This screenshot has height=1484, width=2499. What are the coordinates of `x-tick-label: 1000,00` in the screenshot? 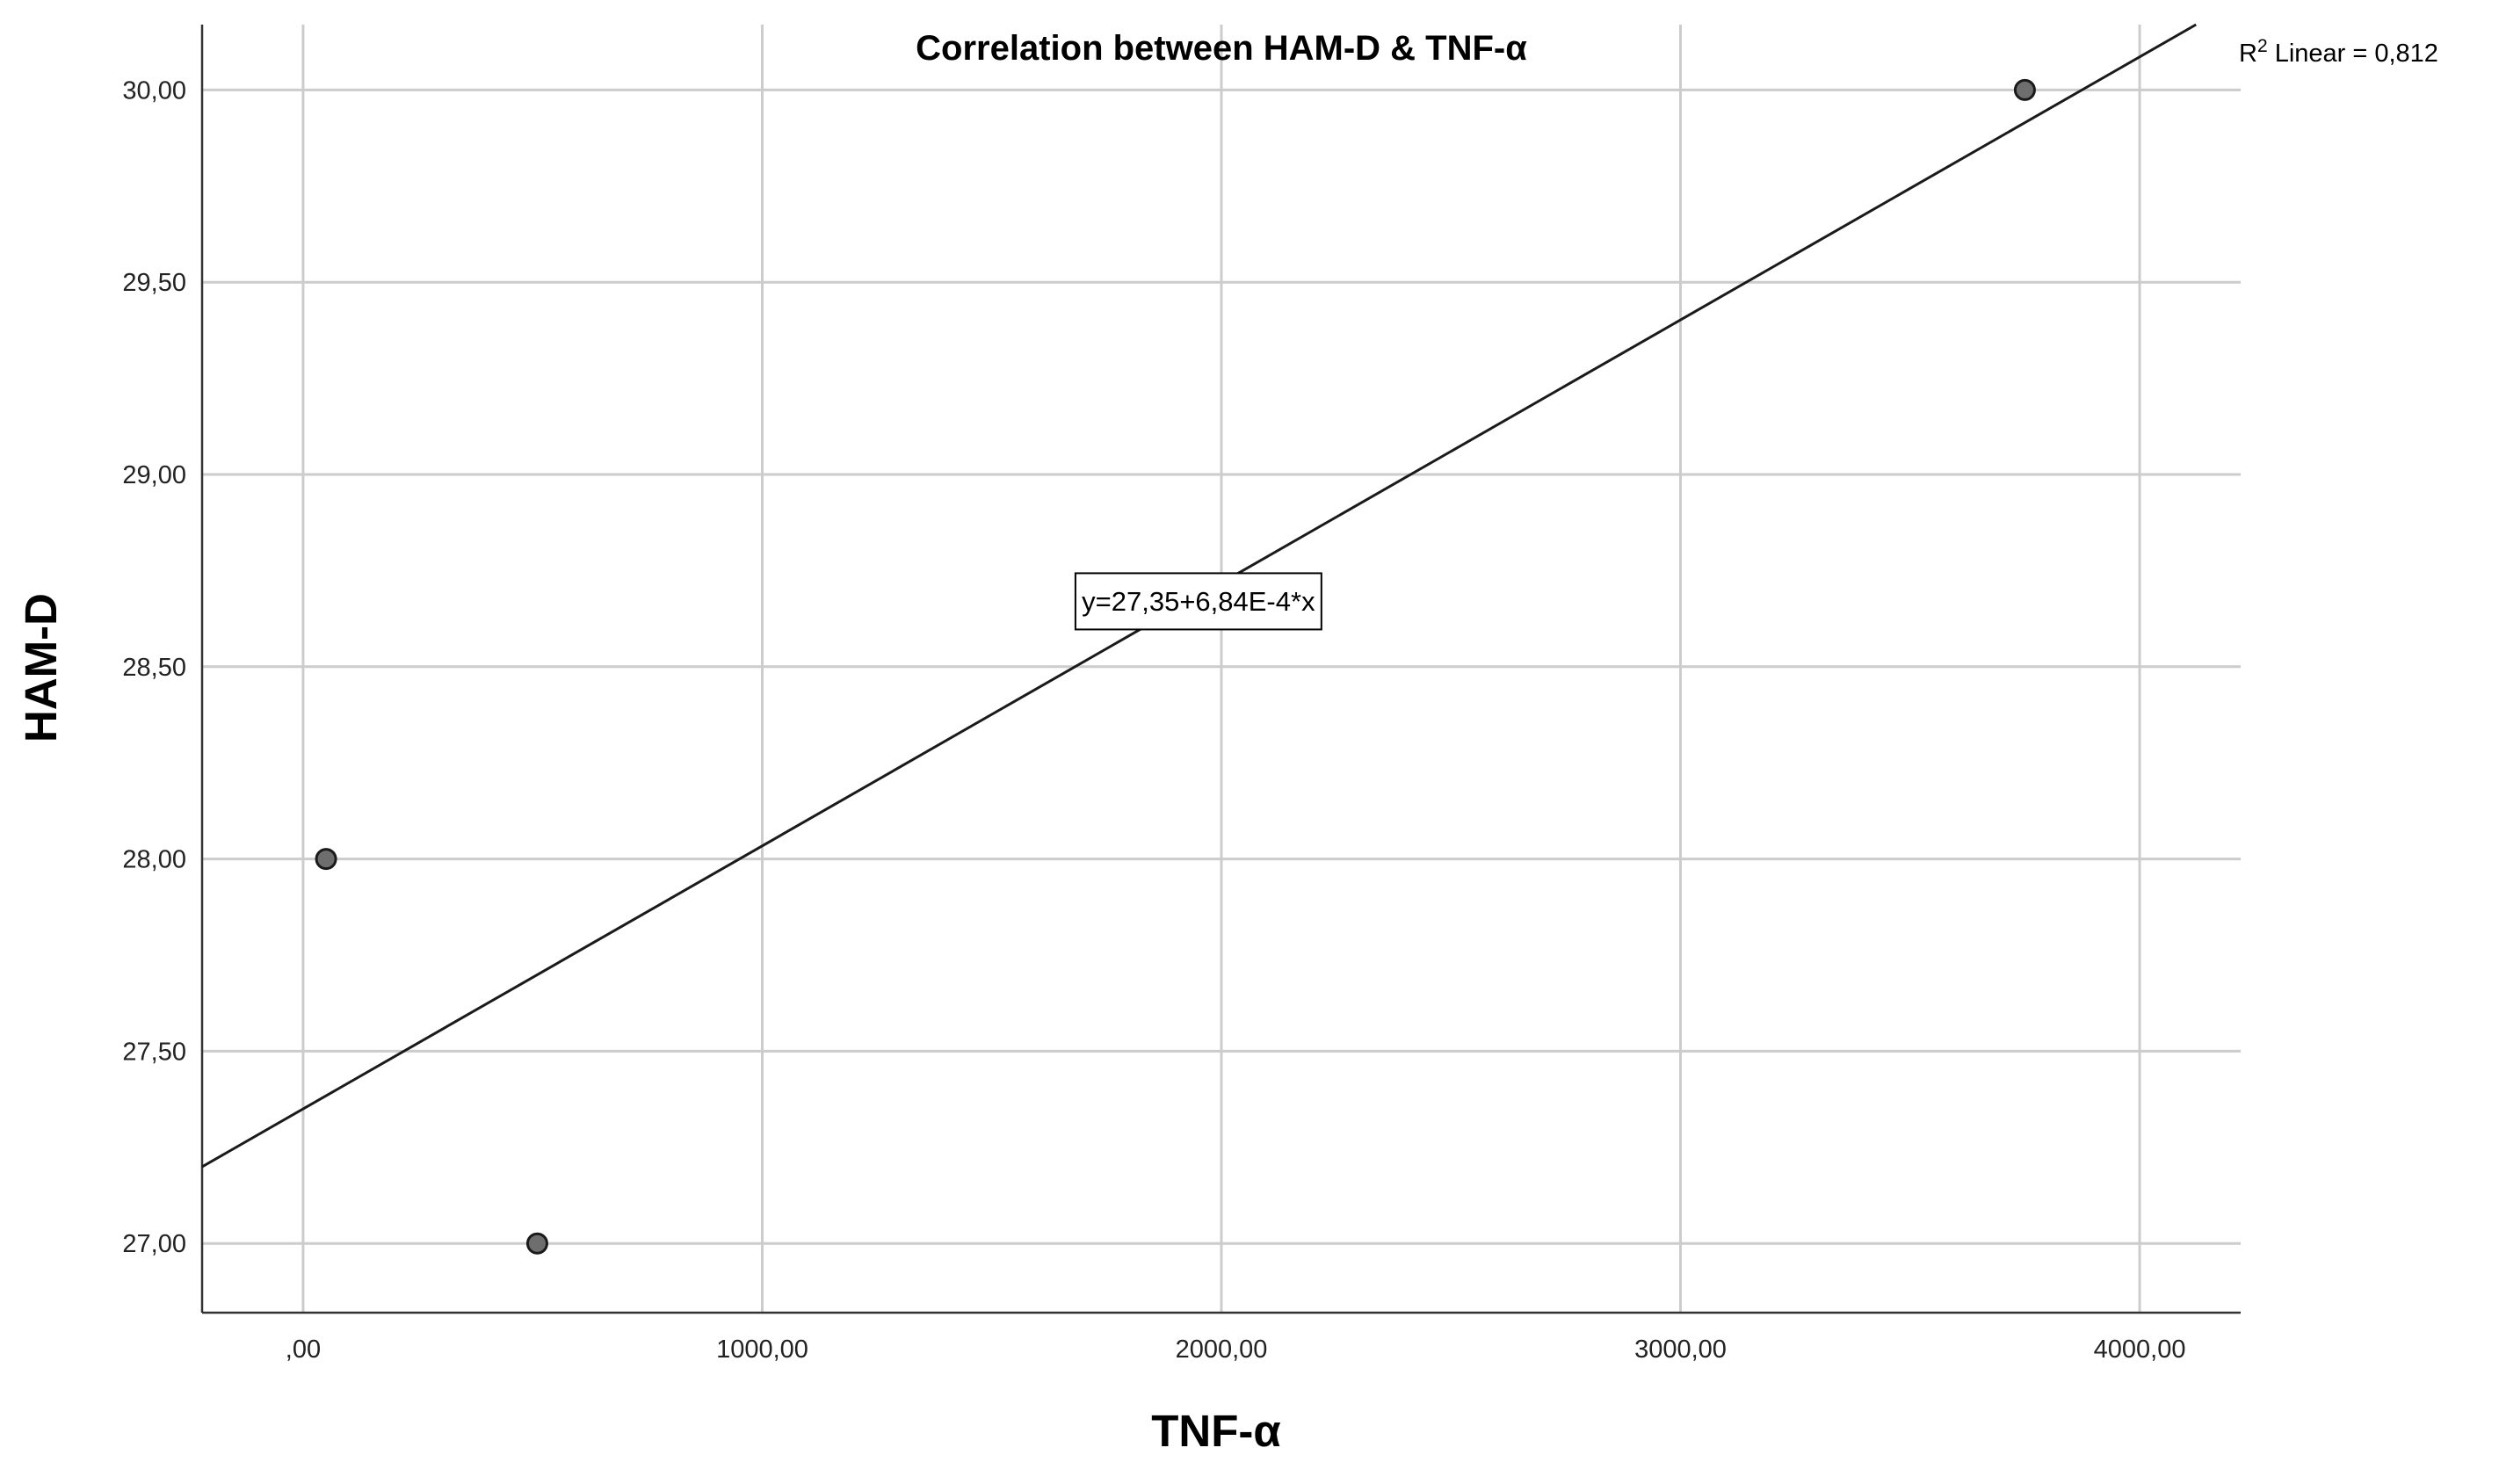 It's located at (762, 1350).